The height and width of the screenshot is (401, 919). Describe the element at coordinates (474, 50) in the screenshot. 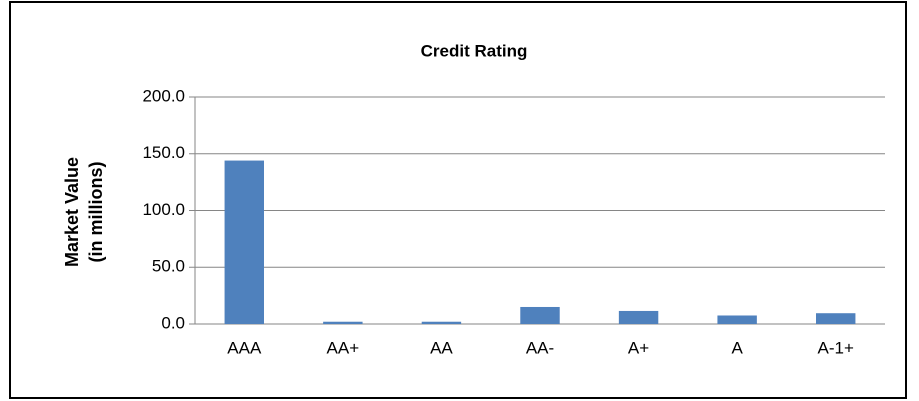

I see `chart-title: Credit Rating` at that location.